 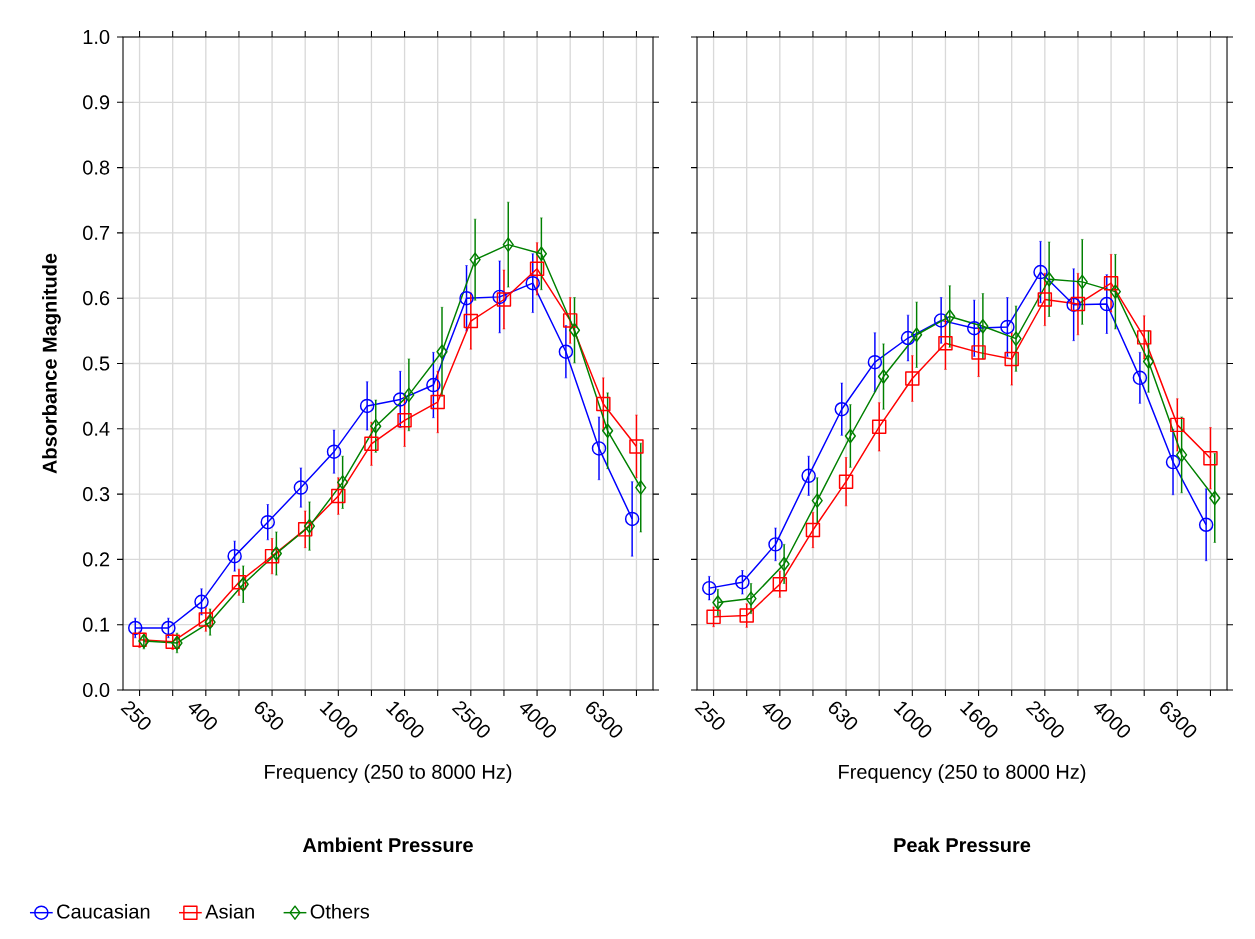 I want to click on y-tick-label: 0.9, so click(x=96, y=102).